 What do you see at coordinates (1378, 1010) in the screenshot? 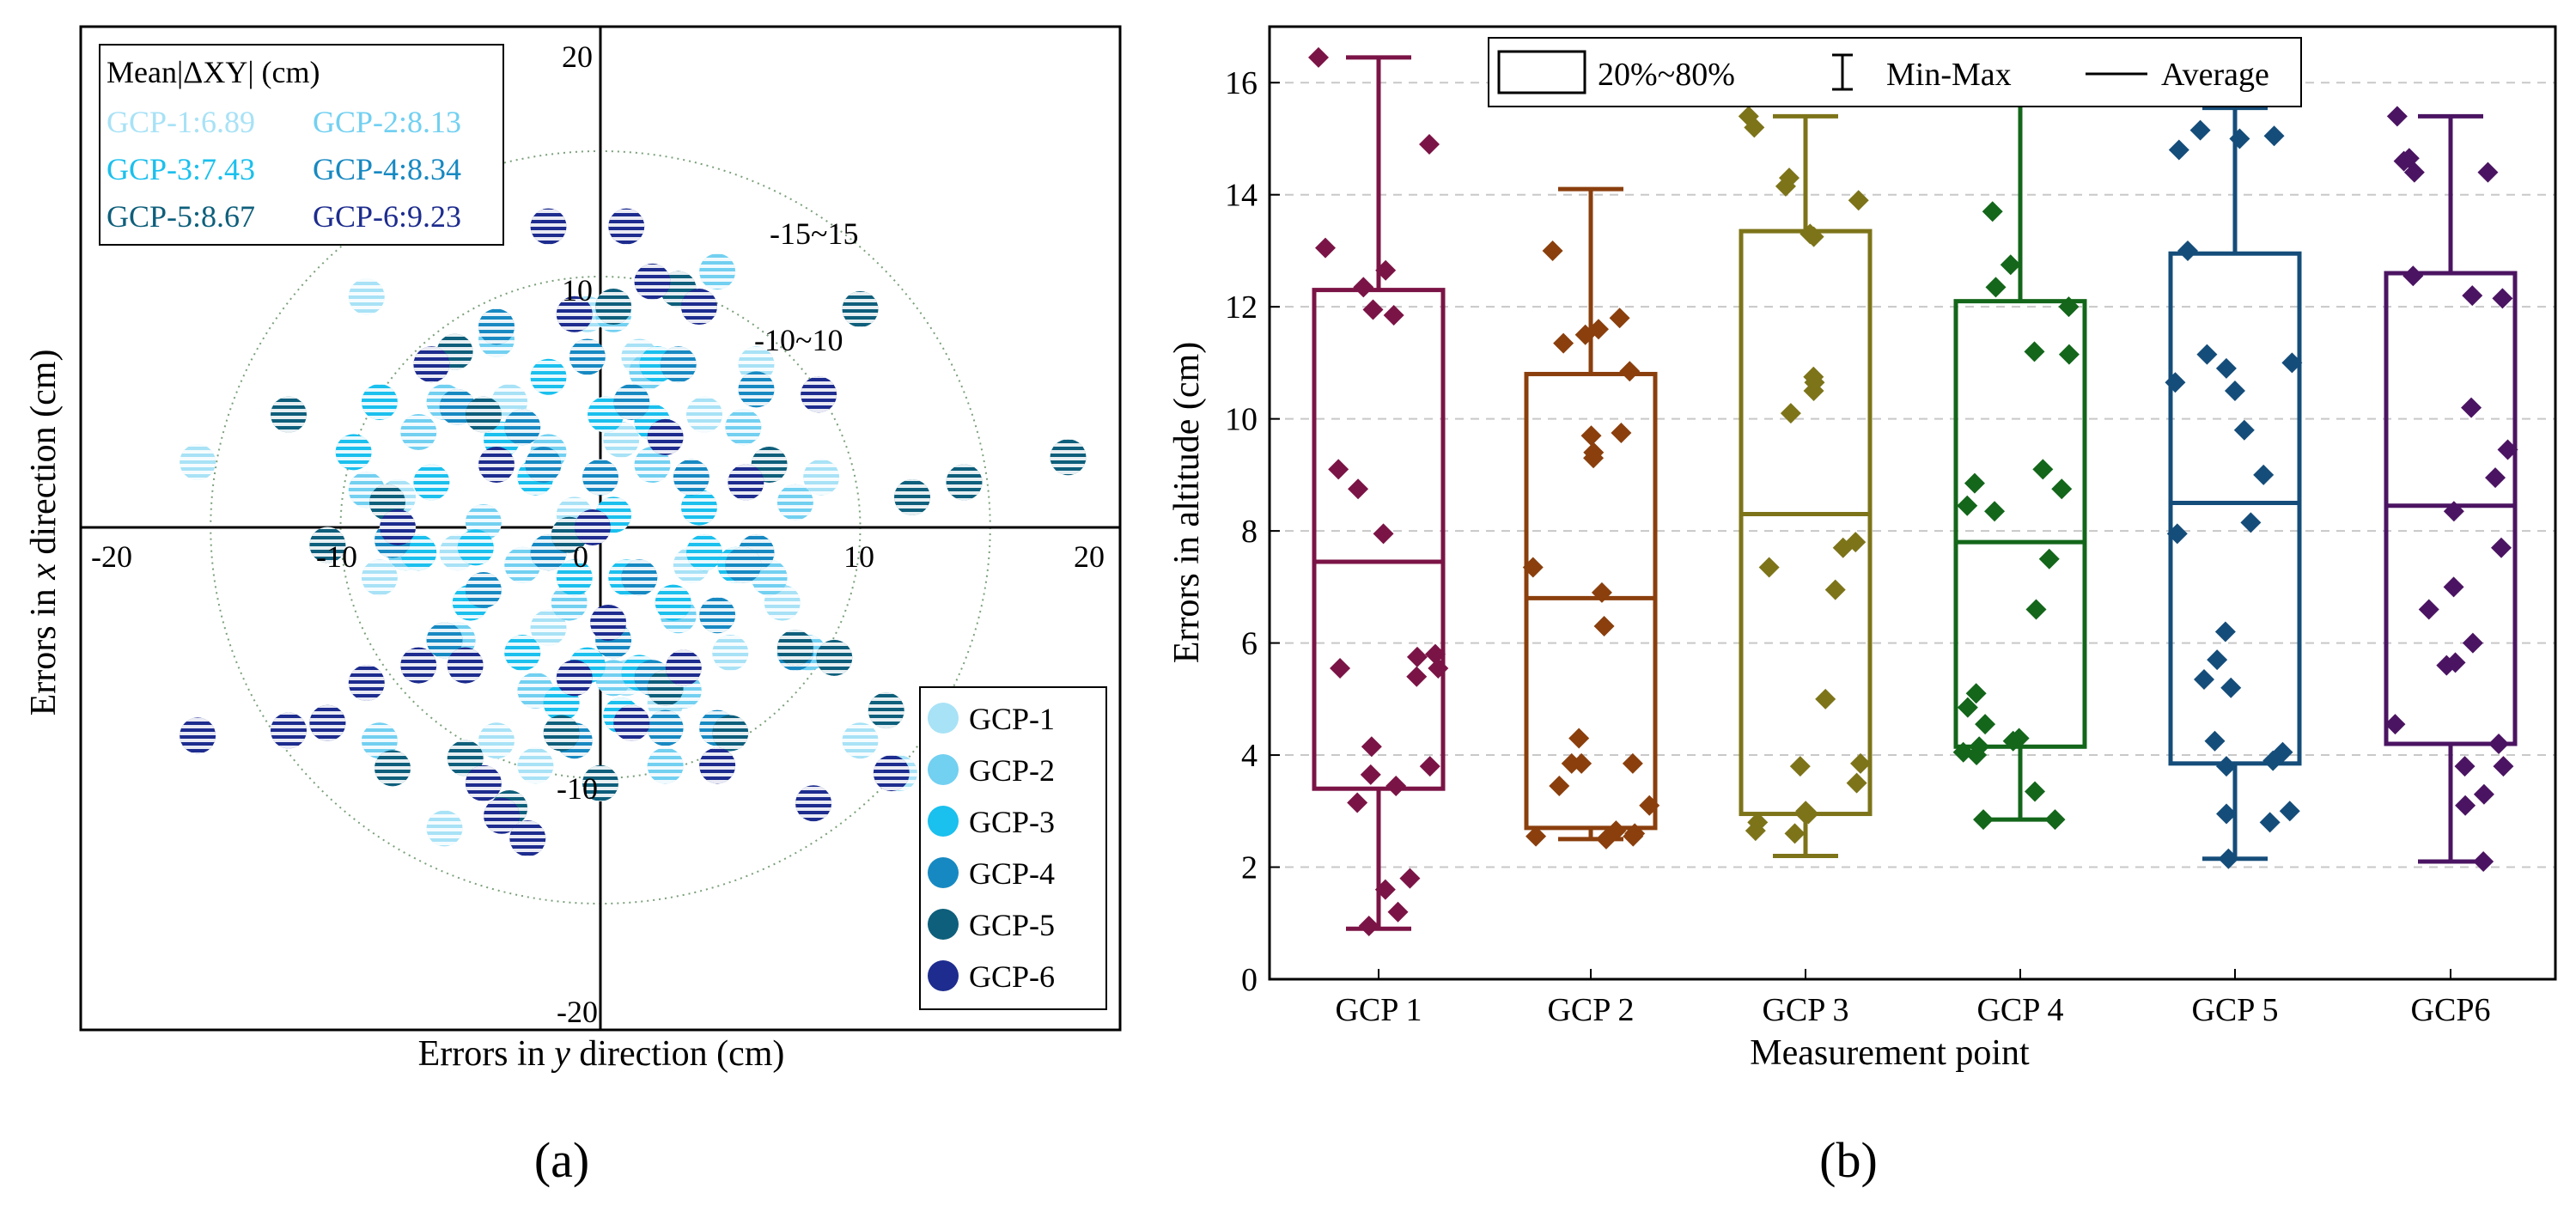
I see `category-label: GCP 1` at bounding box center [1378, 1010].